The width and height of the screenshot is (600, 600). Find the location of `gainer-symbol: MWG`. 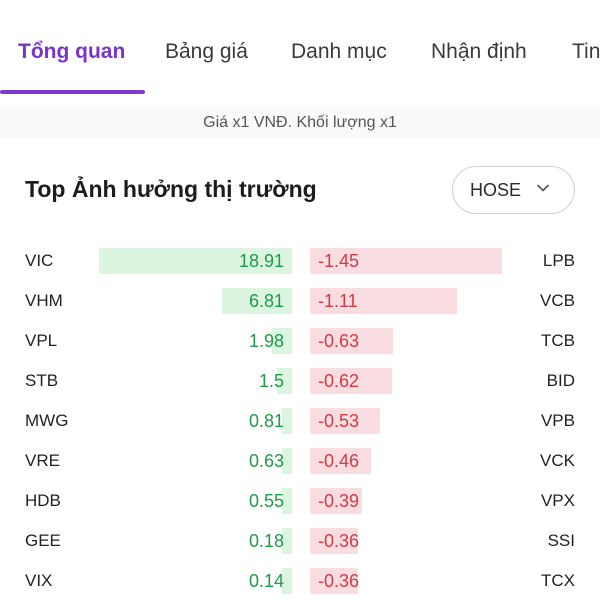

gainer-symbol: MWG is located at coordinates (47, 420).